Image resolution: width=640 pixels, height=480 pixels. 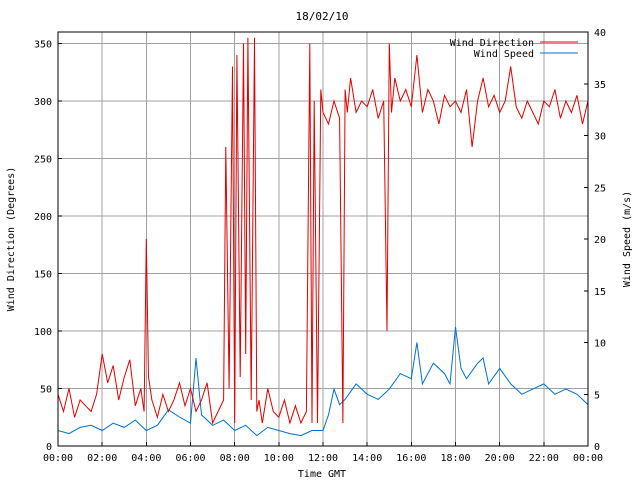 I want to click on x-tick-label: 20:00, so click(x=500, y=458).